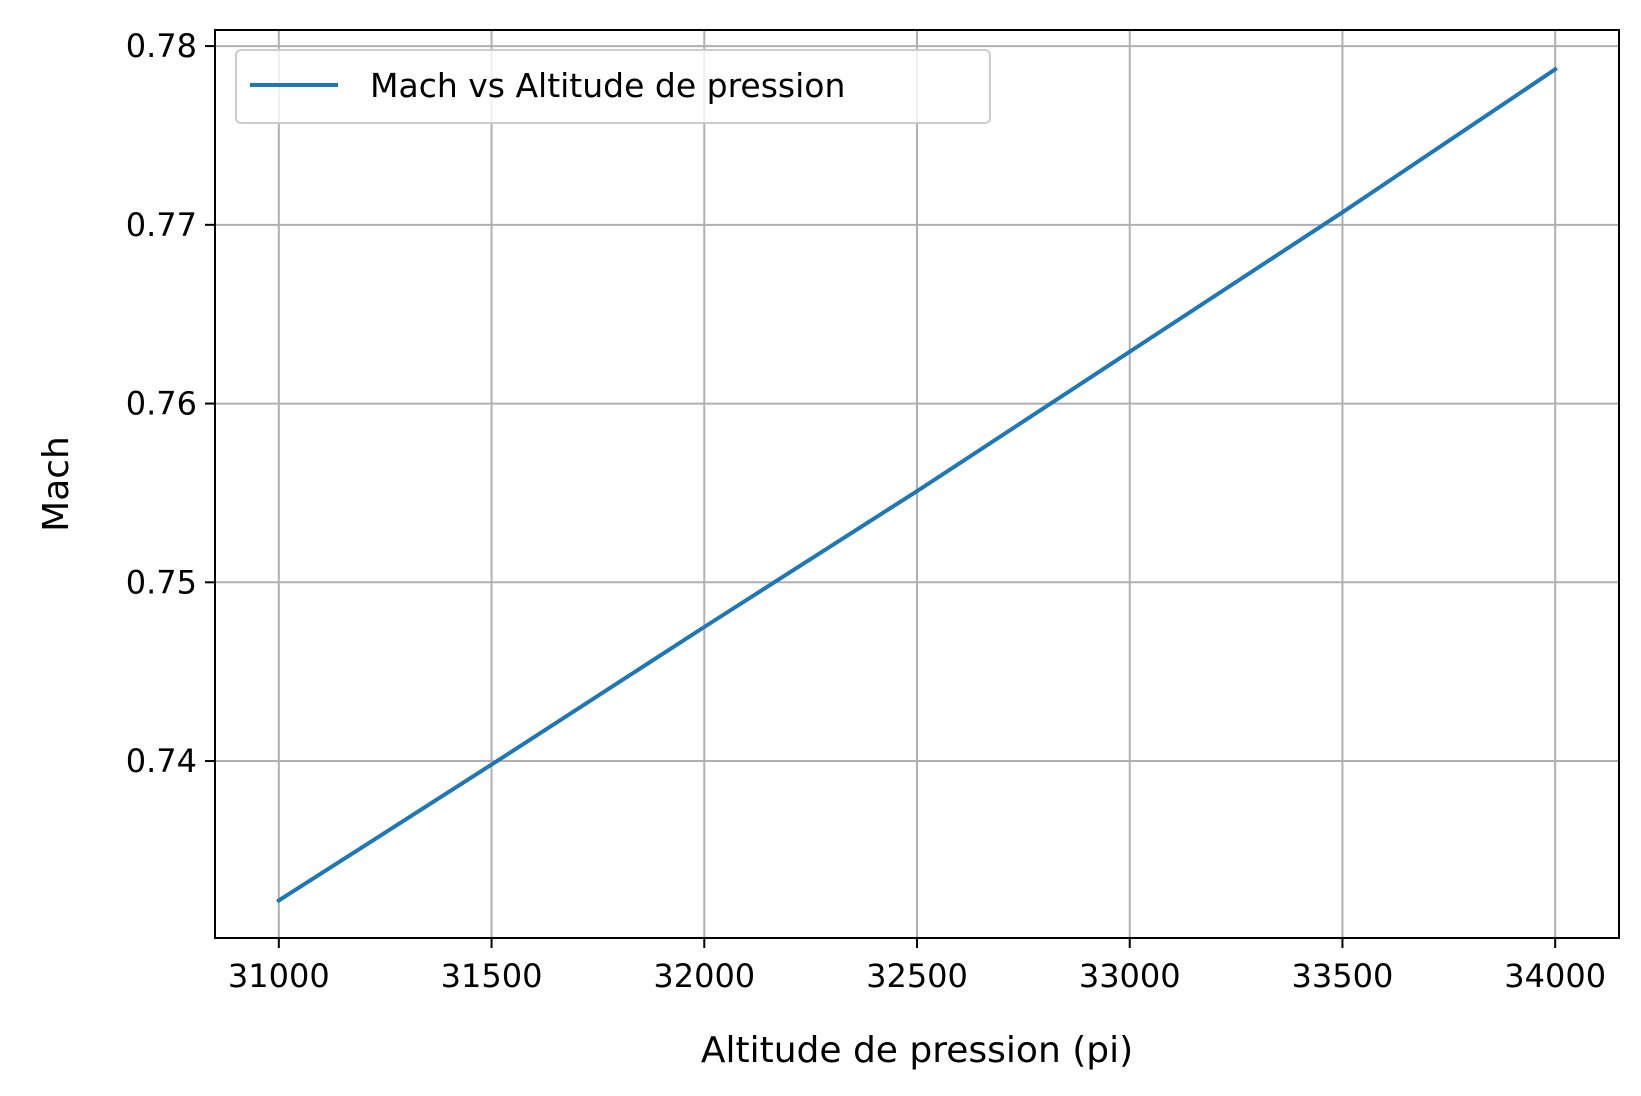  I want to click on legend-box, so click(613, 86).